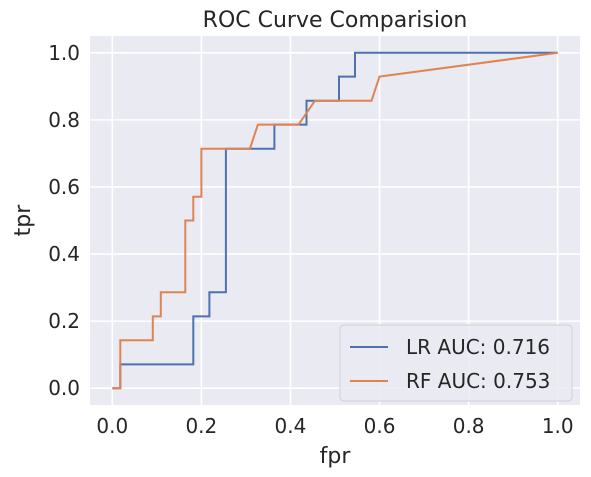 Image resolution: width=591 pixels, height=477 pixels. What do you see at coordinates (335, 20) in the screenshot?
I see `chart-title: ROC Curve Comparision` at bounding box center [335, 20].